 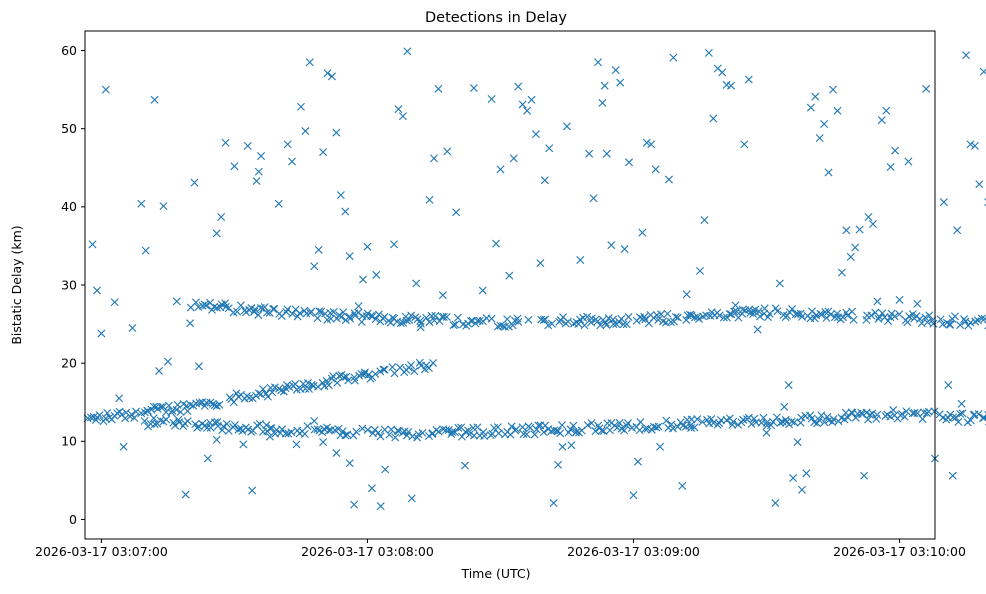 What do you see at coordinates (495, 573) in the screenshot?
I see `x-axis-label: Time (UTC)` at bounding box center [495, 573].